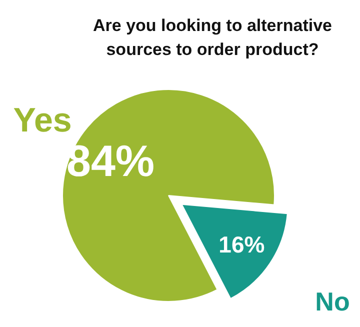 The height and width of the screenshot is (327, 360). I want to click on chart-title: Are you looking to alternative sources to order product?, so click(212, 37).